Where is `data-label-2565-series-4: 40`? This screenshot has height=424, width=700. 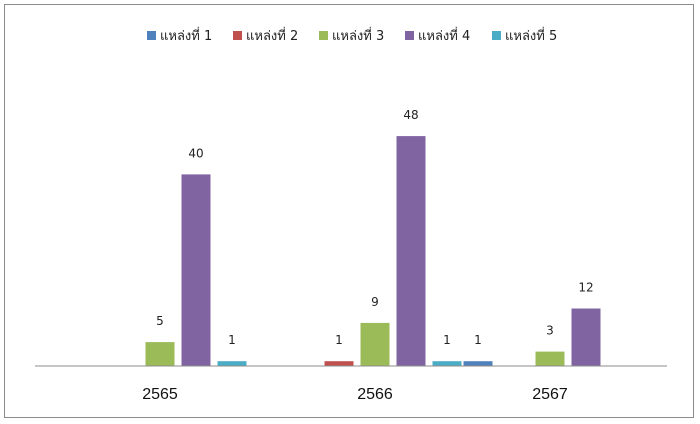
data-label-2565-series-4: 40 is located at coordinates (195, 153).